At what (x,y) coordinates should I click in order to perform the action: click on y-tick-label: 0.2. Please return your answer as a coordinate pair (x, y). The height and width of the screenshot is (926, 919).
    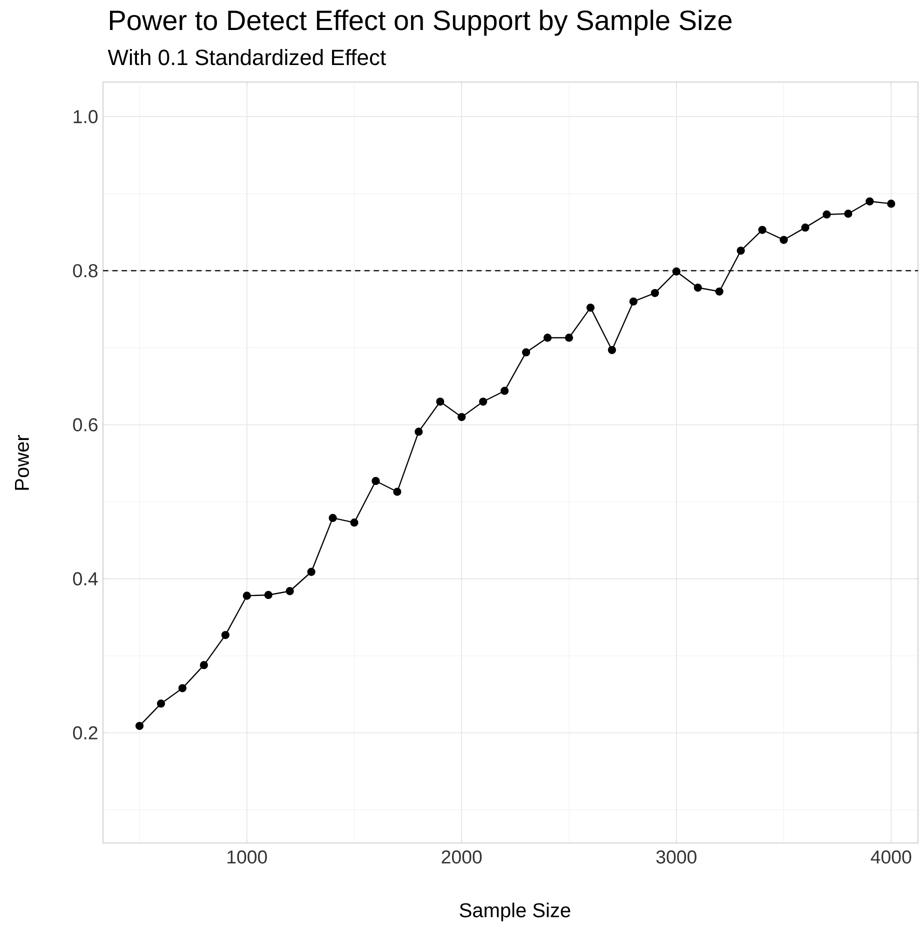
    Looking at the image, I should click on (85, 733).